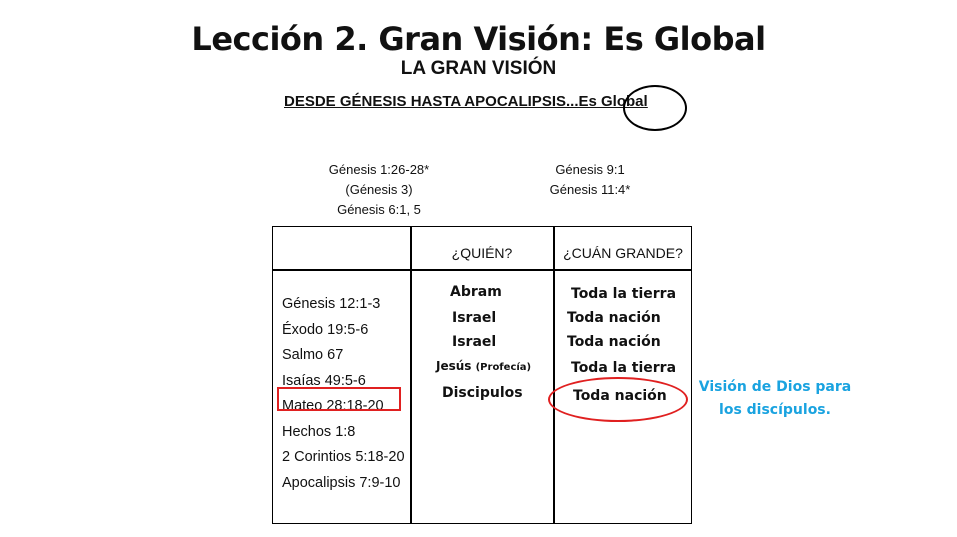  I want to click on highlight-note: Visión de Dios para los discípulos., so click(775, 399).